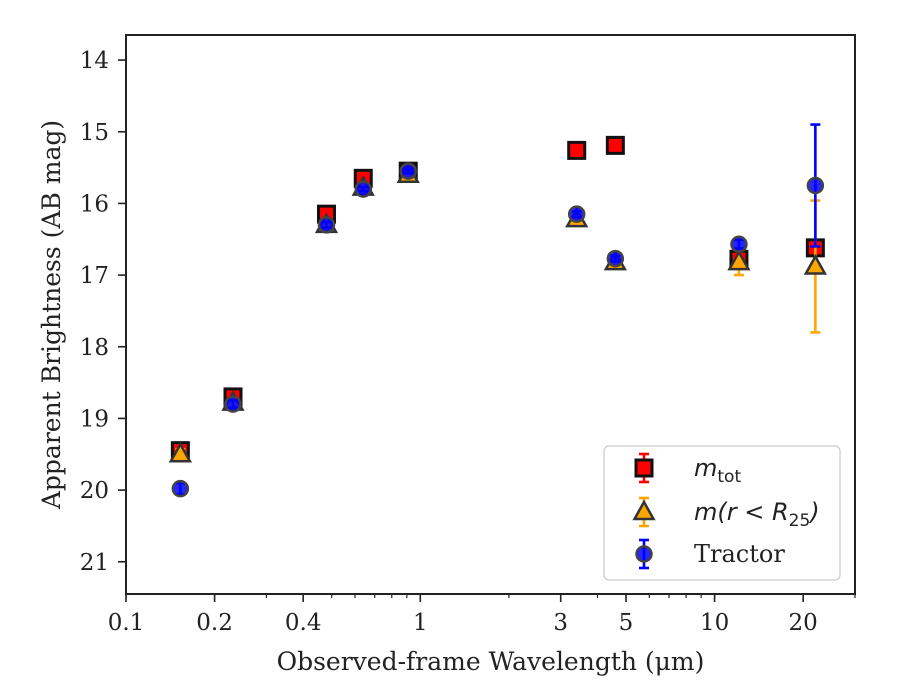  What do you see at coordinates (813, 512) in the screenshot?
I see `legend-label-suffix: )` at bounding box center [813, 512].